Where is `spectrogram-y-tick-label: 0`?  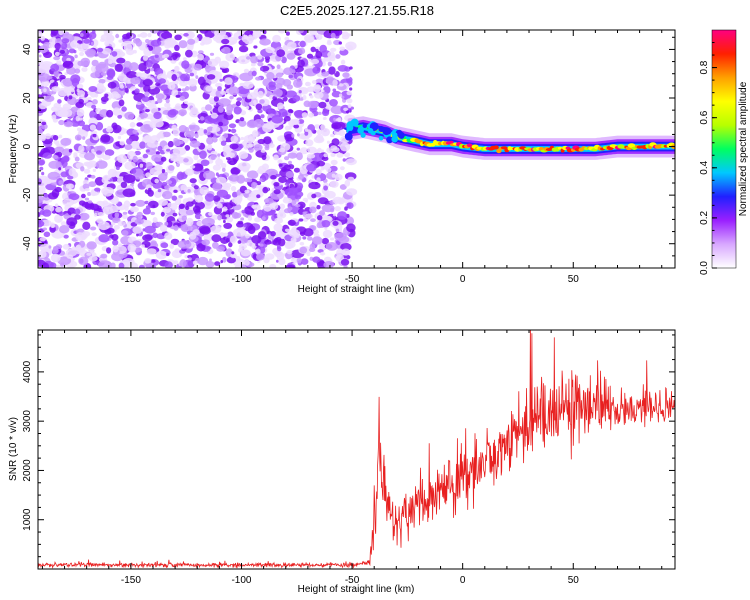
spectrogram-y-tick-label: 0 is located at coordinates (27, 146).